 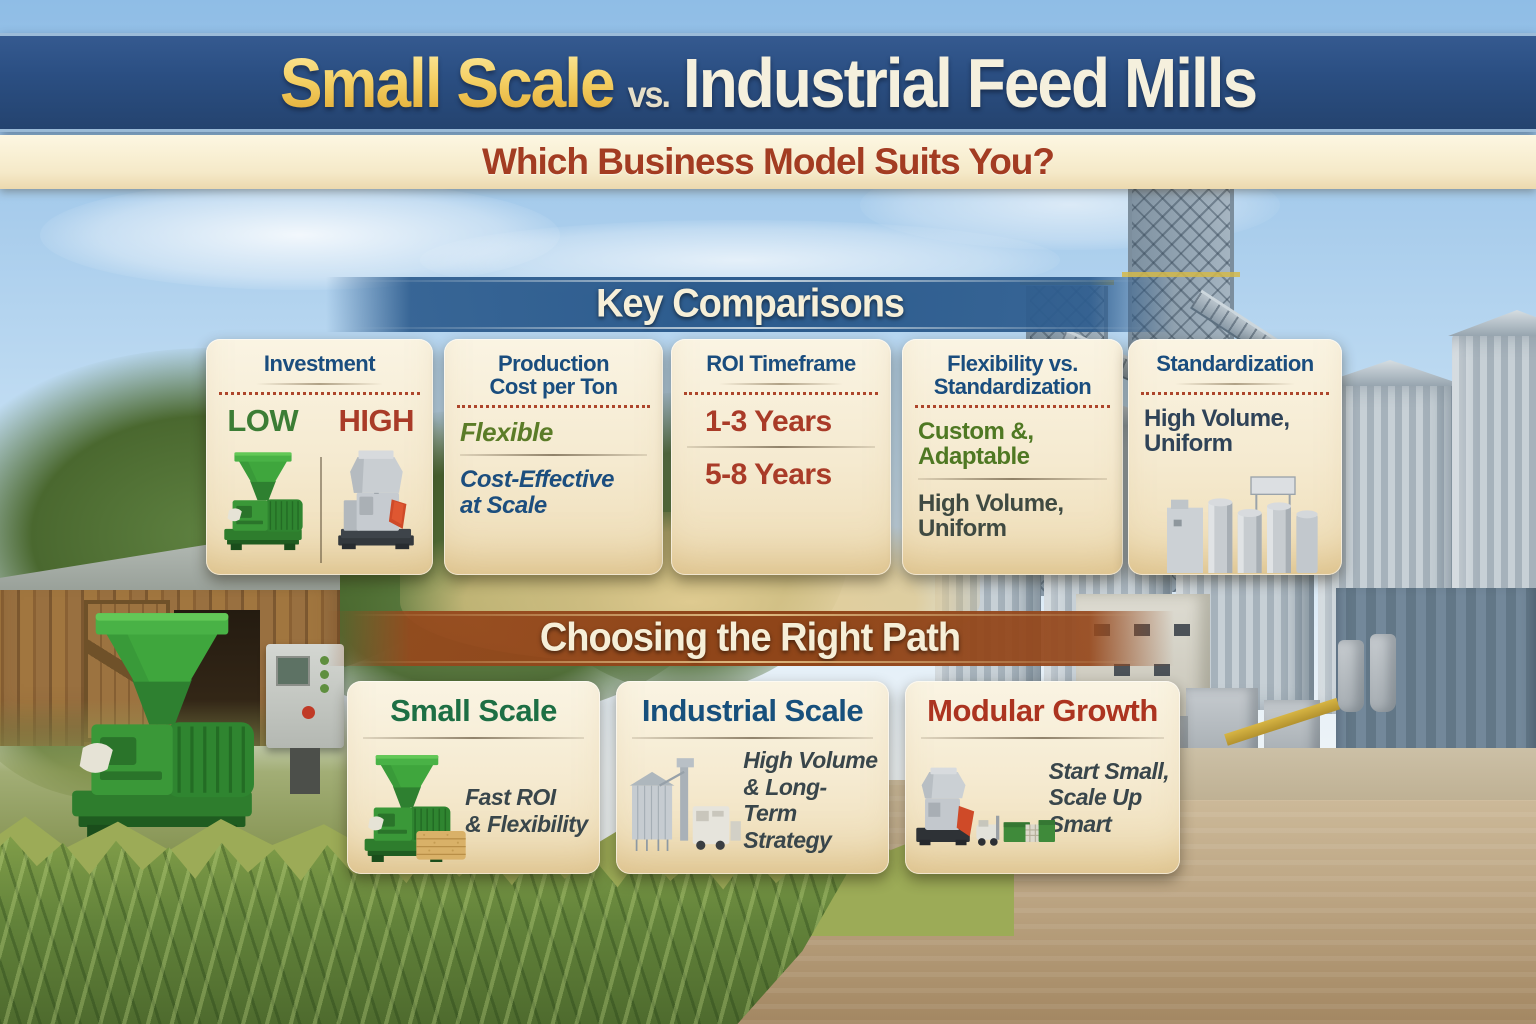 I want to click on title-banner: Small Scale vs. Industrial Feed Mills, so click(x=768, y=82).